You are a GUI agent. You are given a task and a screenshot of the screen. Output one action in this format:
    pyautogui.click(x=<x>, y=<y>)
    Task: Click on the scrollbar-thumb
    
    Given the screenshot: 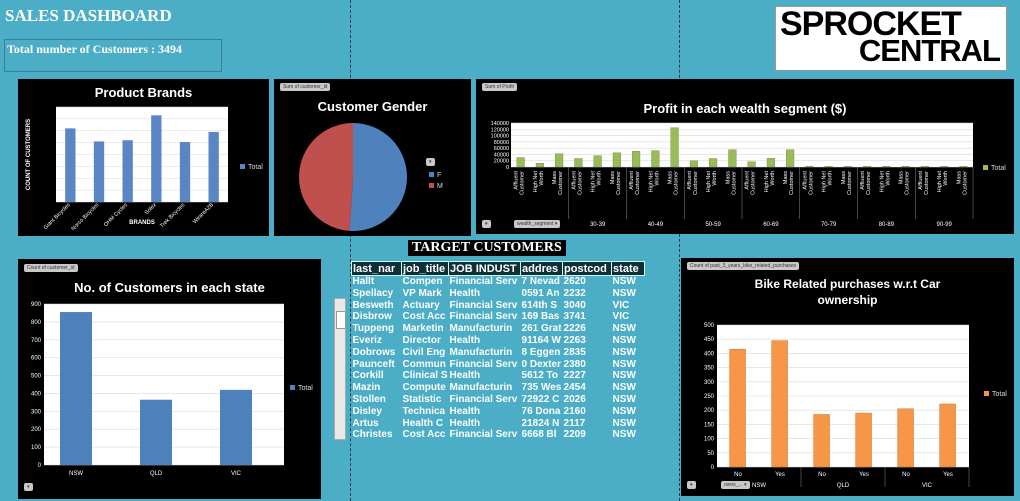 What is the action you would take?
    pyautogui.click(x=341, y=320)
    